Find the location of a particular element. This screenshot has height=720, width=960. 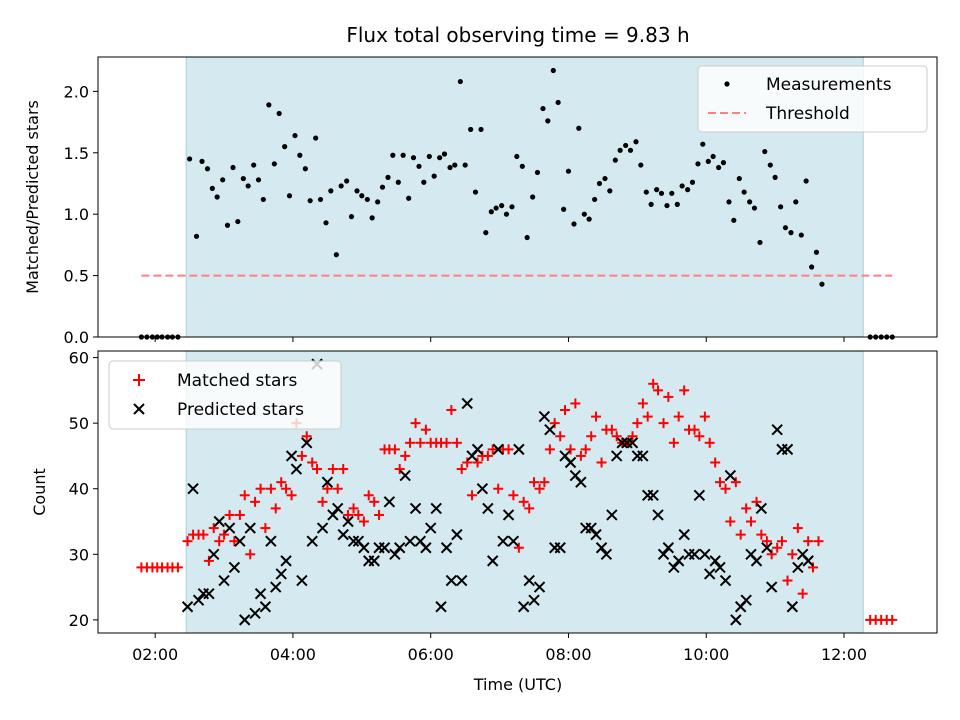

ratio-legend-box is located at coordinates (812, 99).